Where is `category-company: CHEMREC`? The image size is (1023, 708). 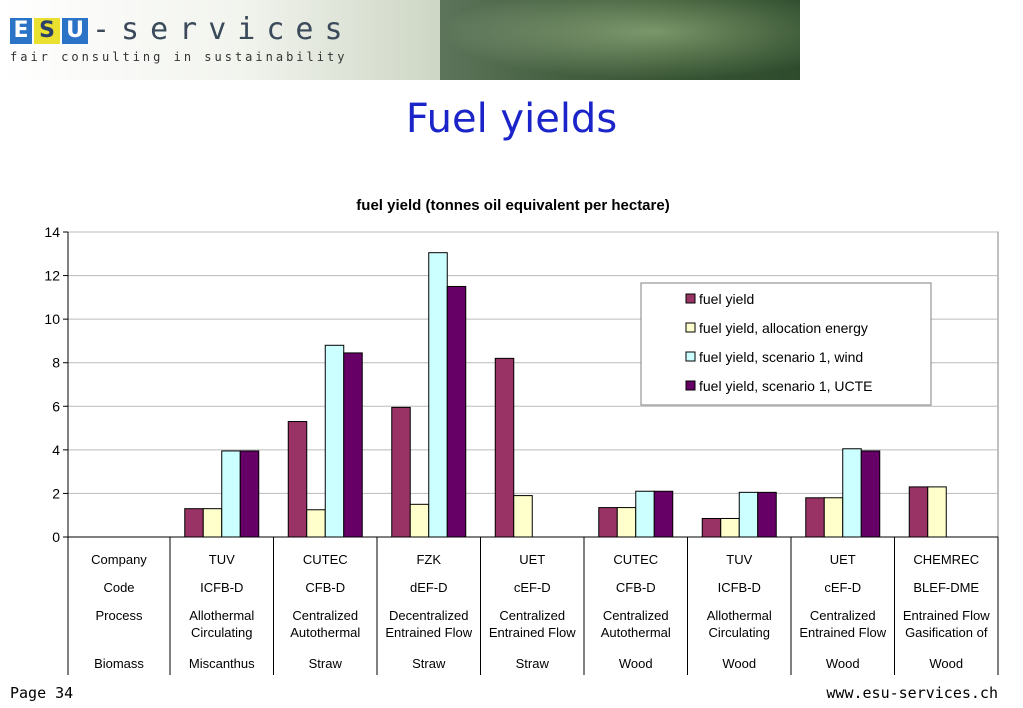
category-company: CHEMREC is located at coordinates (946, 559).